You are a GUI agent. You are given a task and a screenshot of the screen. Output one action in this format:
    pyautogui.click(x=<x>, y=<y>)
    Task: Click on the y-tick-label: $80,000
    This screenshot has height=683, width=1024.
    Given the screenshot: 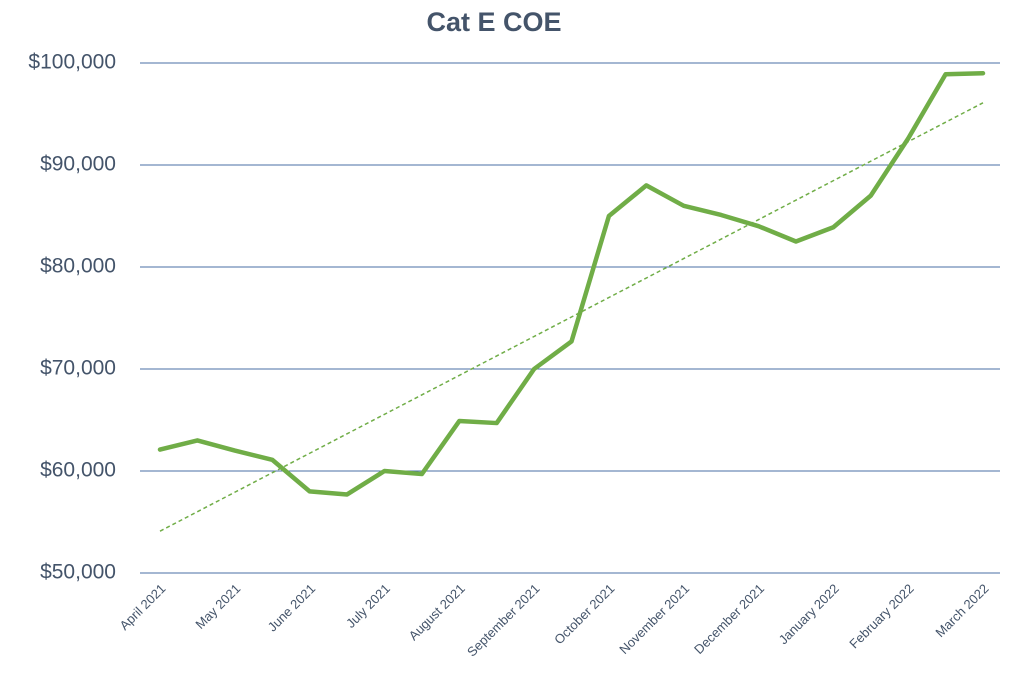 What is the action you would take?
    pyautogui.click(x=78, y=266)
    